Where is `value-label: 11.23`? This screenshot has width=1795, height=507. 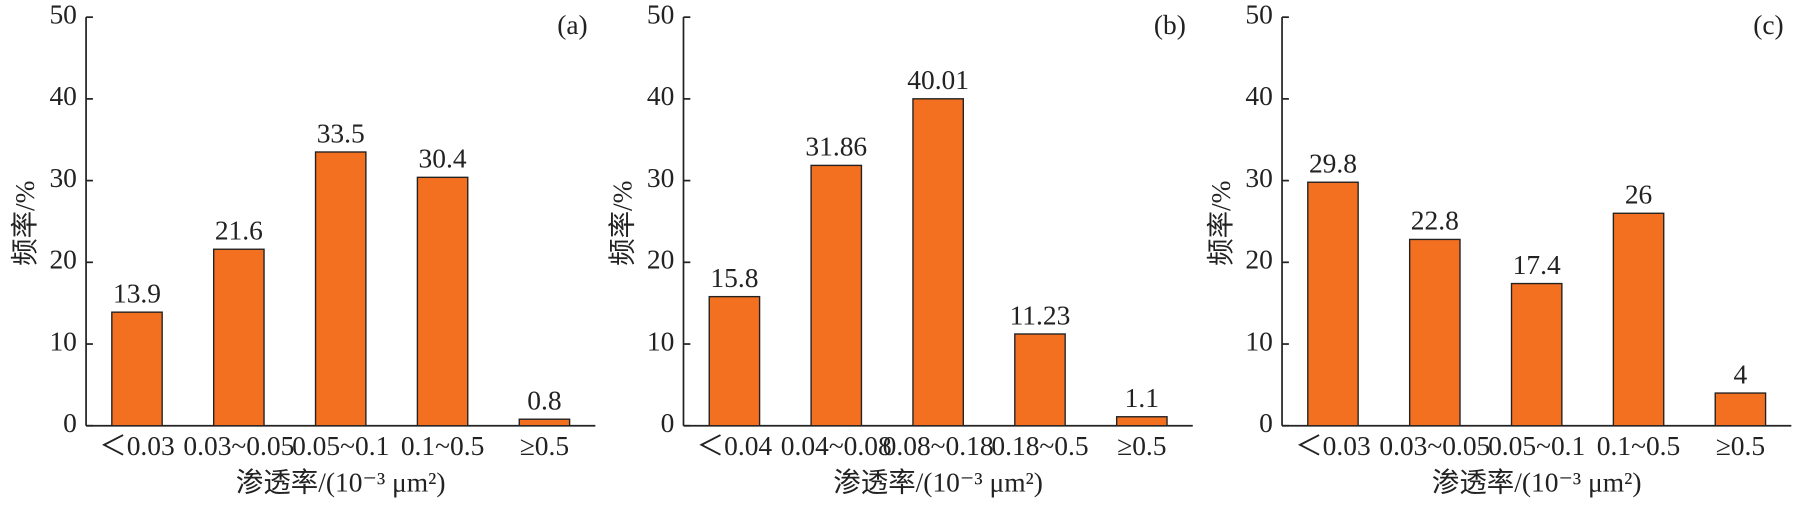 value-label: 11.23 is located at coordinates (1040, 315).